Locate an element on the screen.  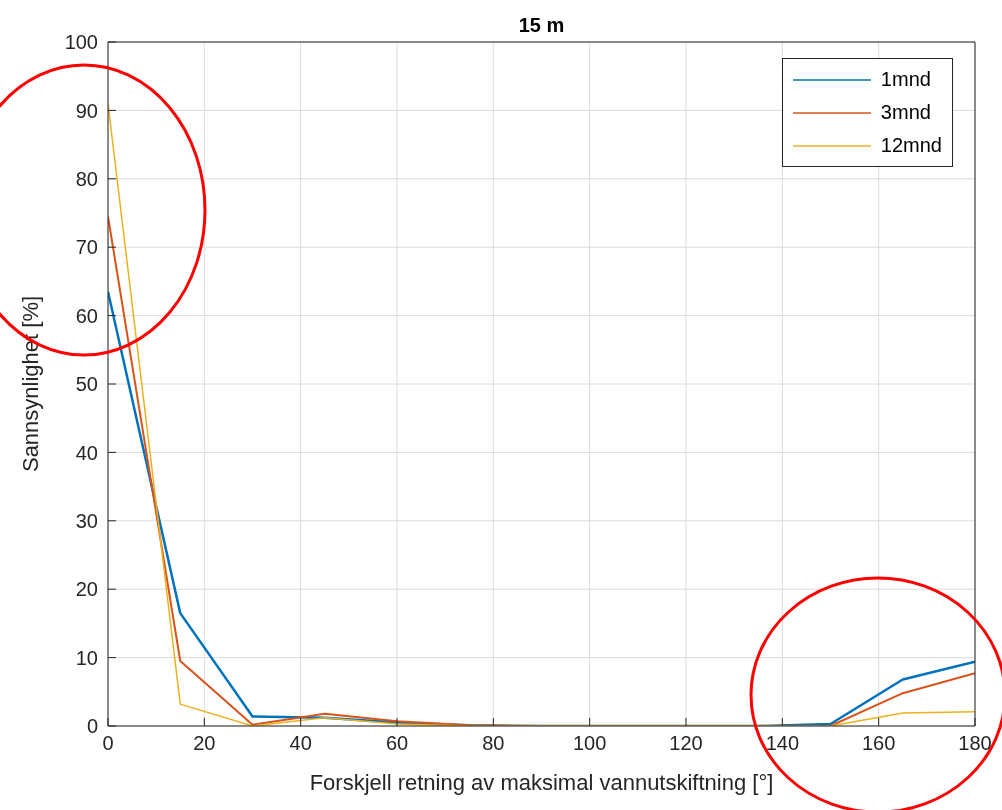
y-tick-label: 70 is located at coordinates (86, 247).